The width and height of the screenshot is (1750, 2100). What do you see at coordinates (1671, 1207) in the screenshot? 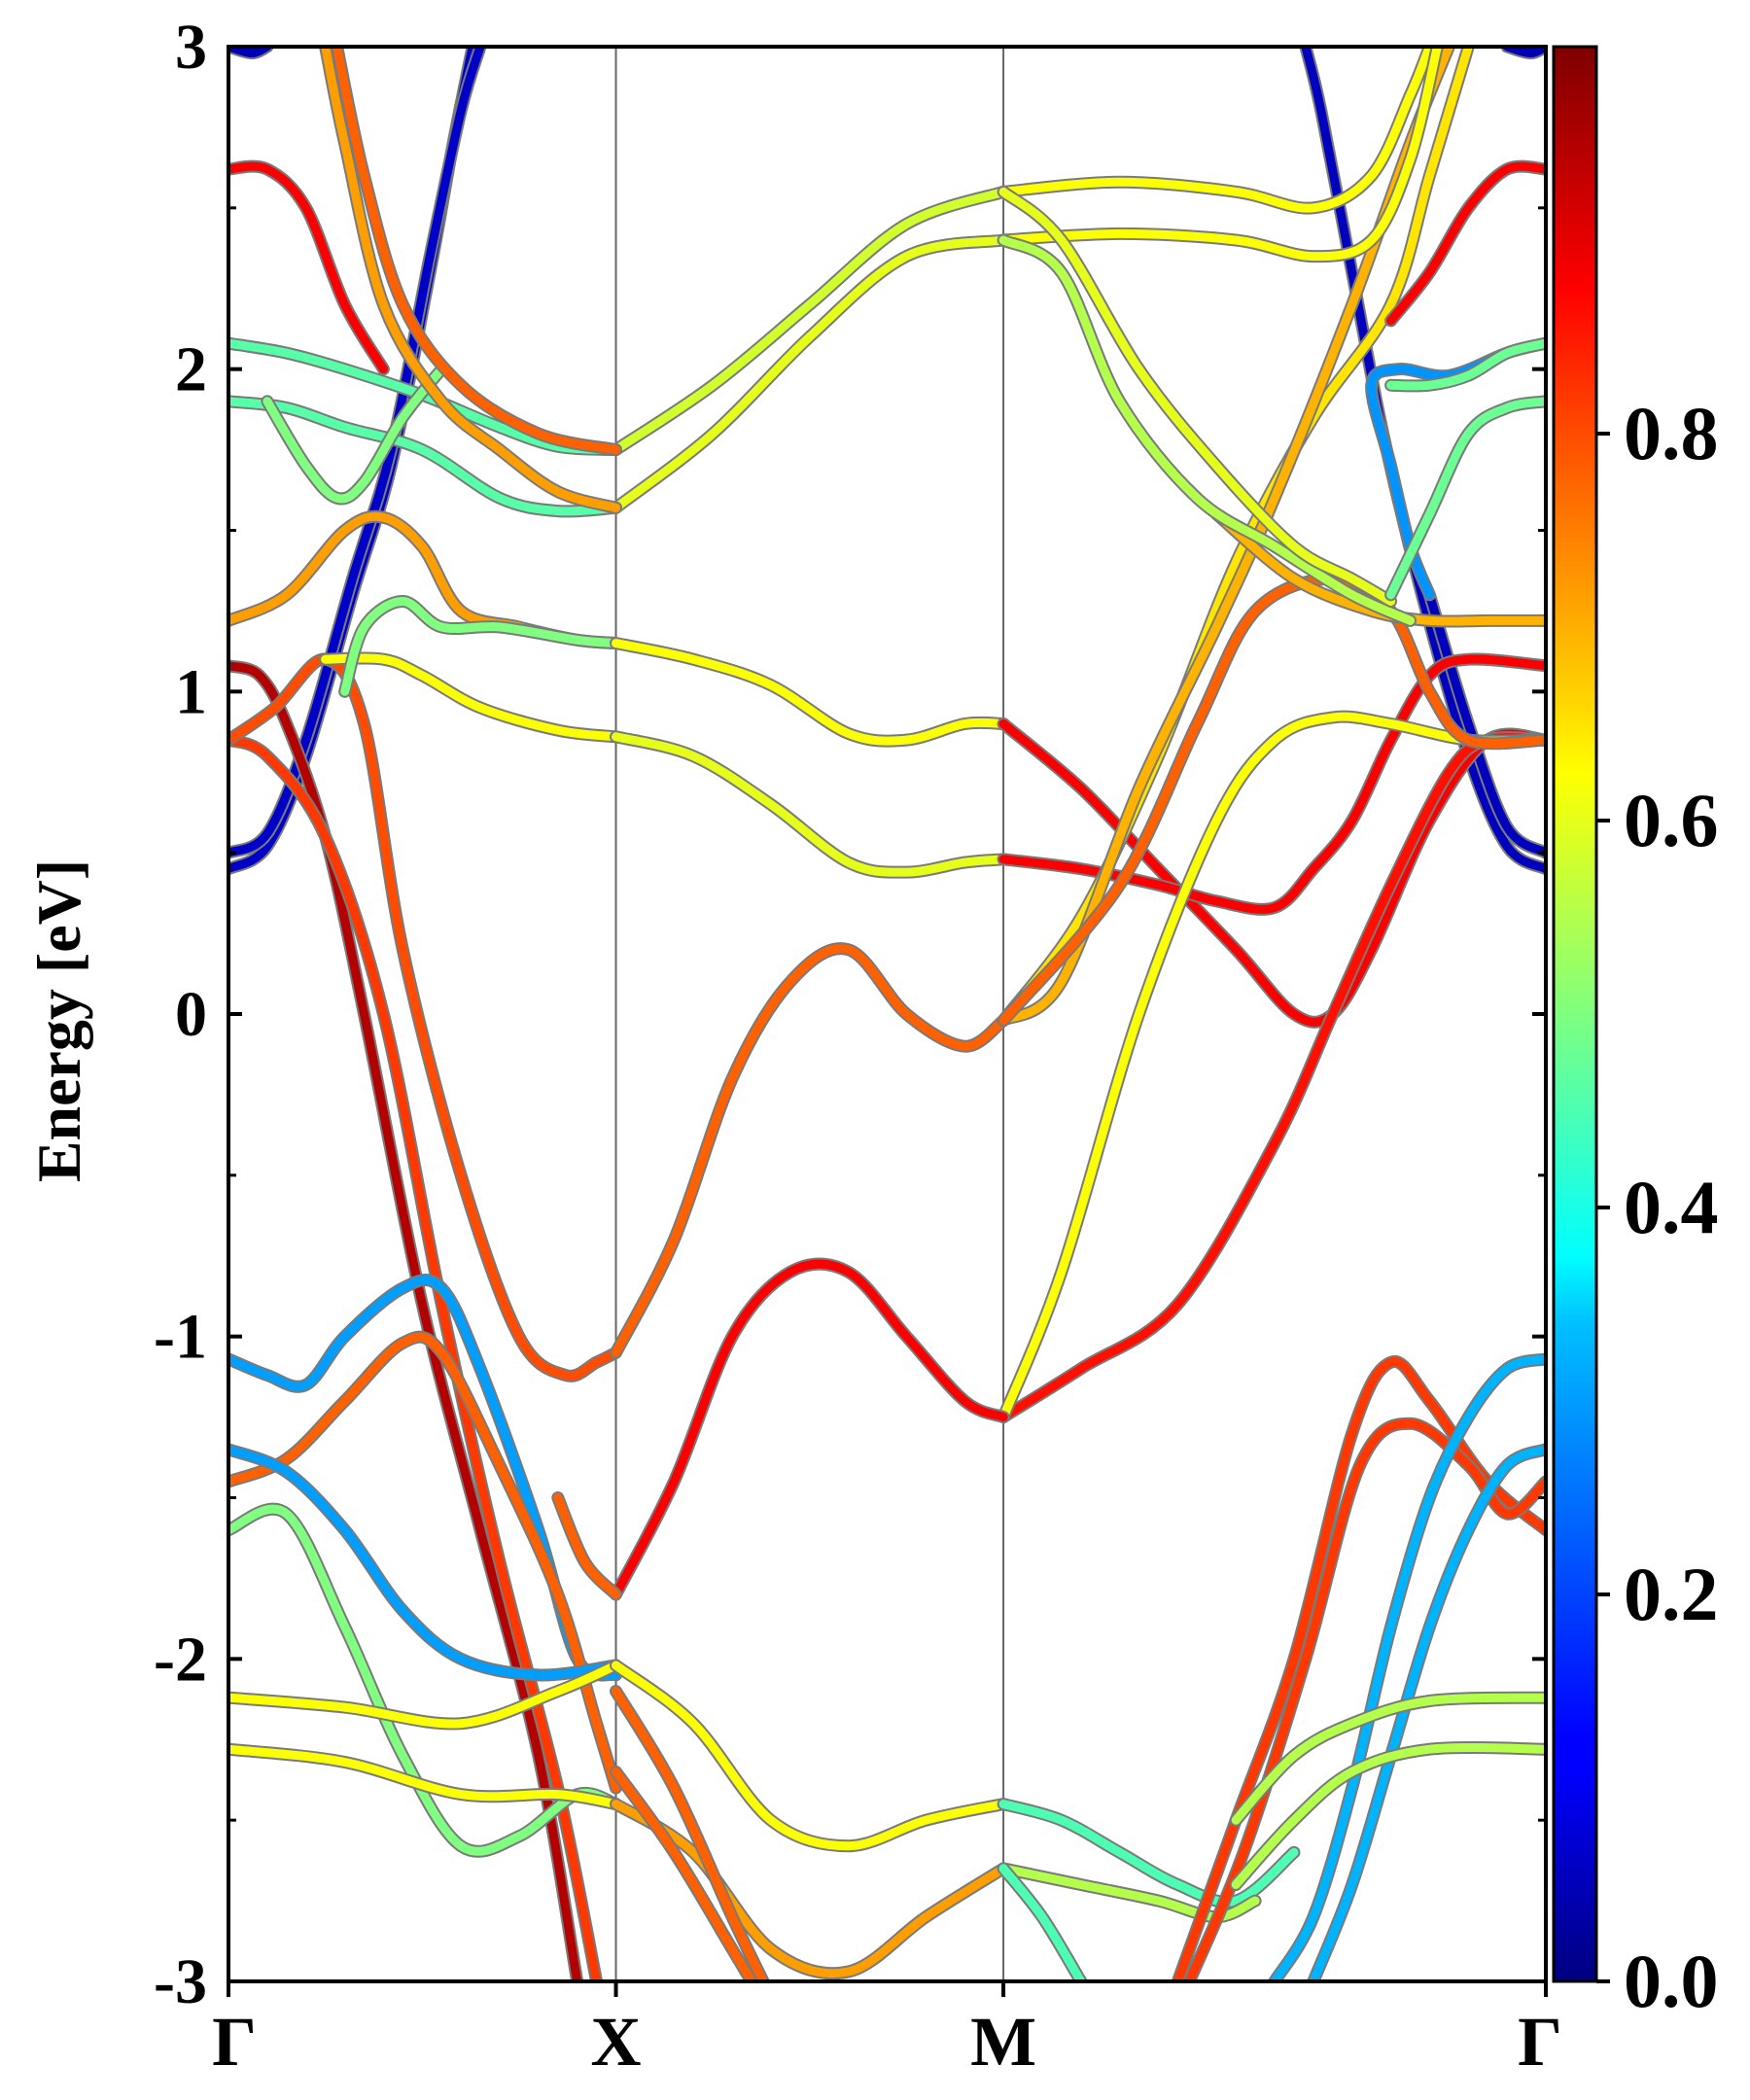
I see `colorbar-tick-label: 0.4` at bounding box center [1671, 1207].